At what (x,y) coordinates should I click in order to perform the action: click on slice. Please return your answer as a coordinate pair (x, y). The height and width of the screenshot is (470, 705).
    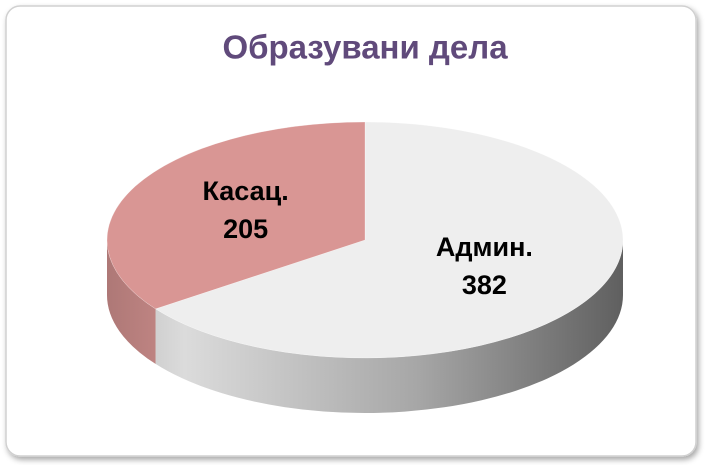
    Looking at the image, I should click on (236, 215).